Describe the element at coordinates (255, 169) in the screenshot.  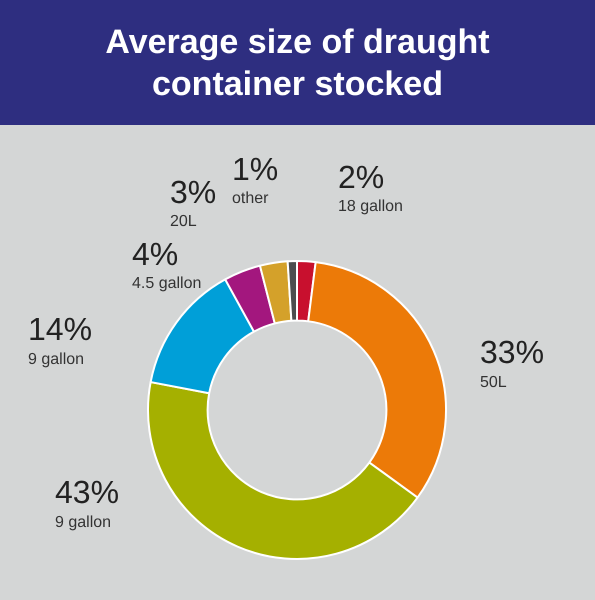
I see `data-label: 1%` at that location.